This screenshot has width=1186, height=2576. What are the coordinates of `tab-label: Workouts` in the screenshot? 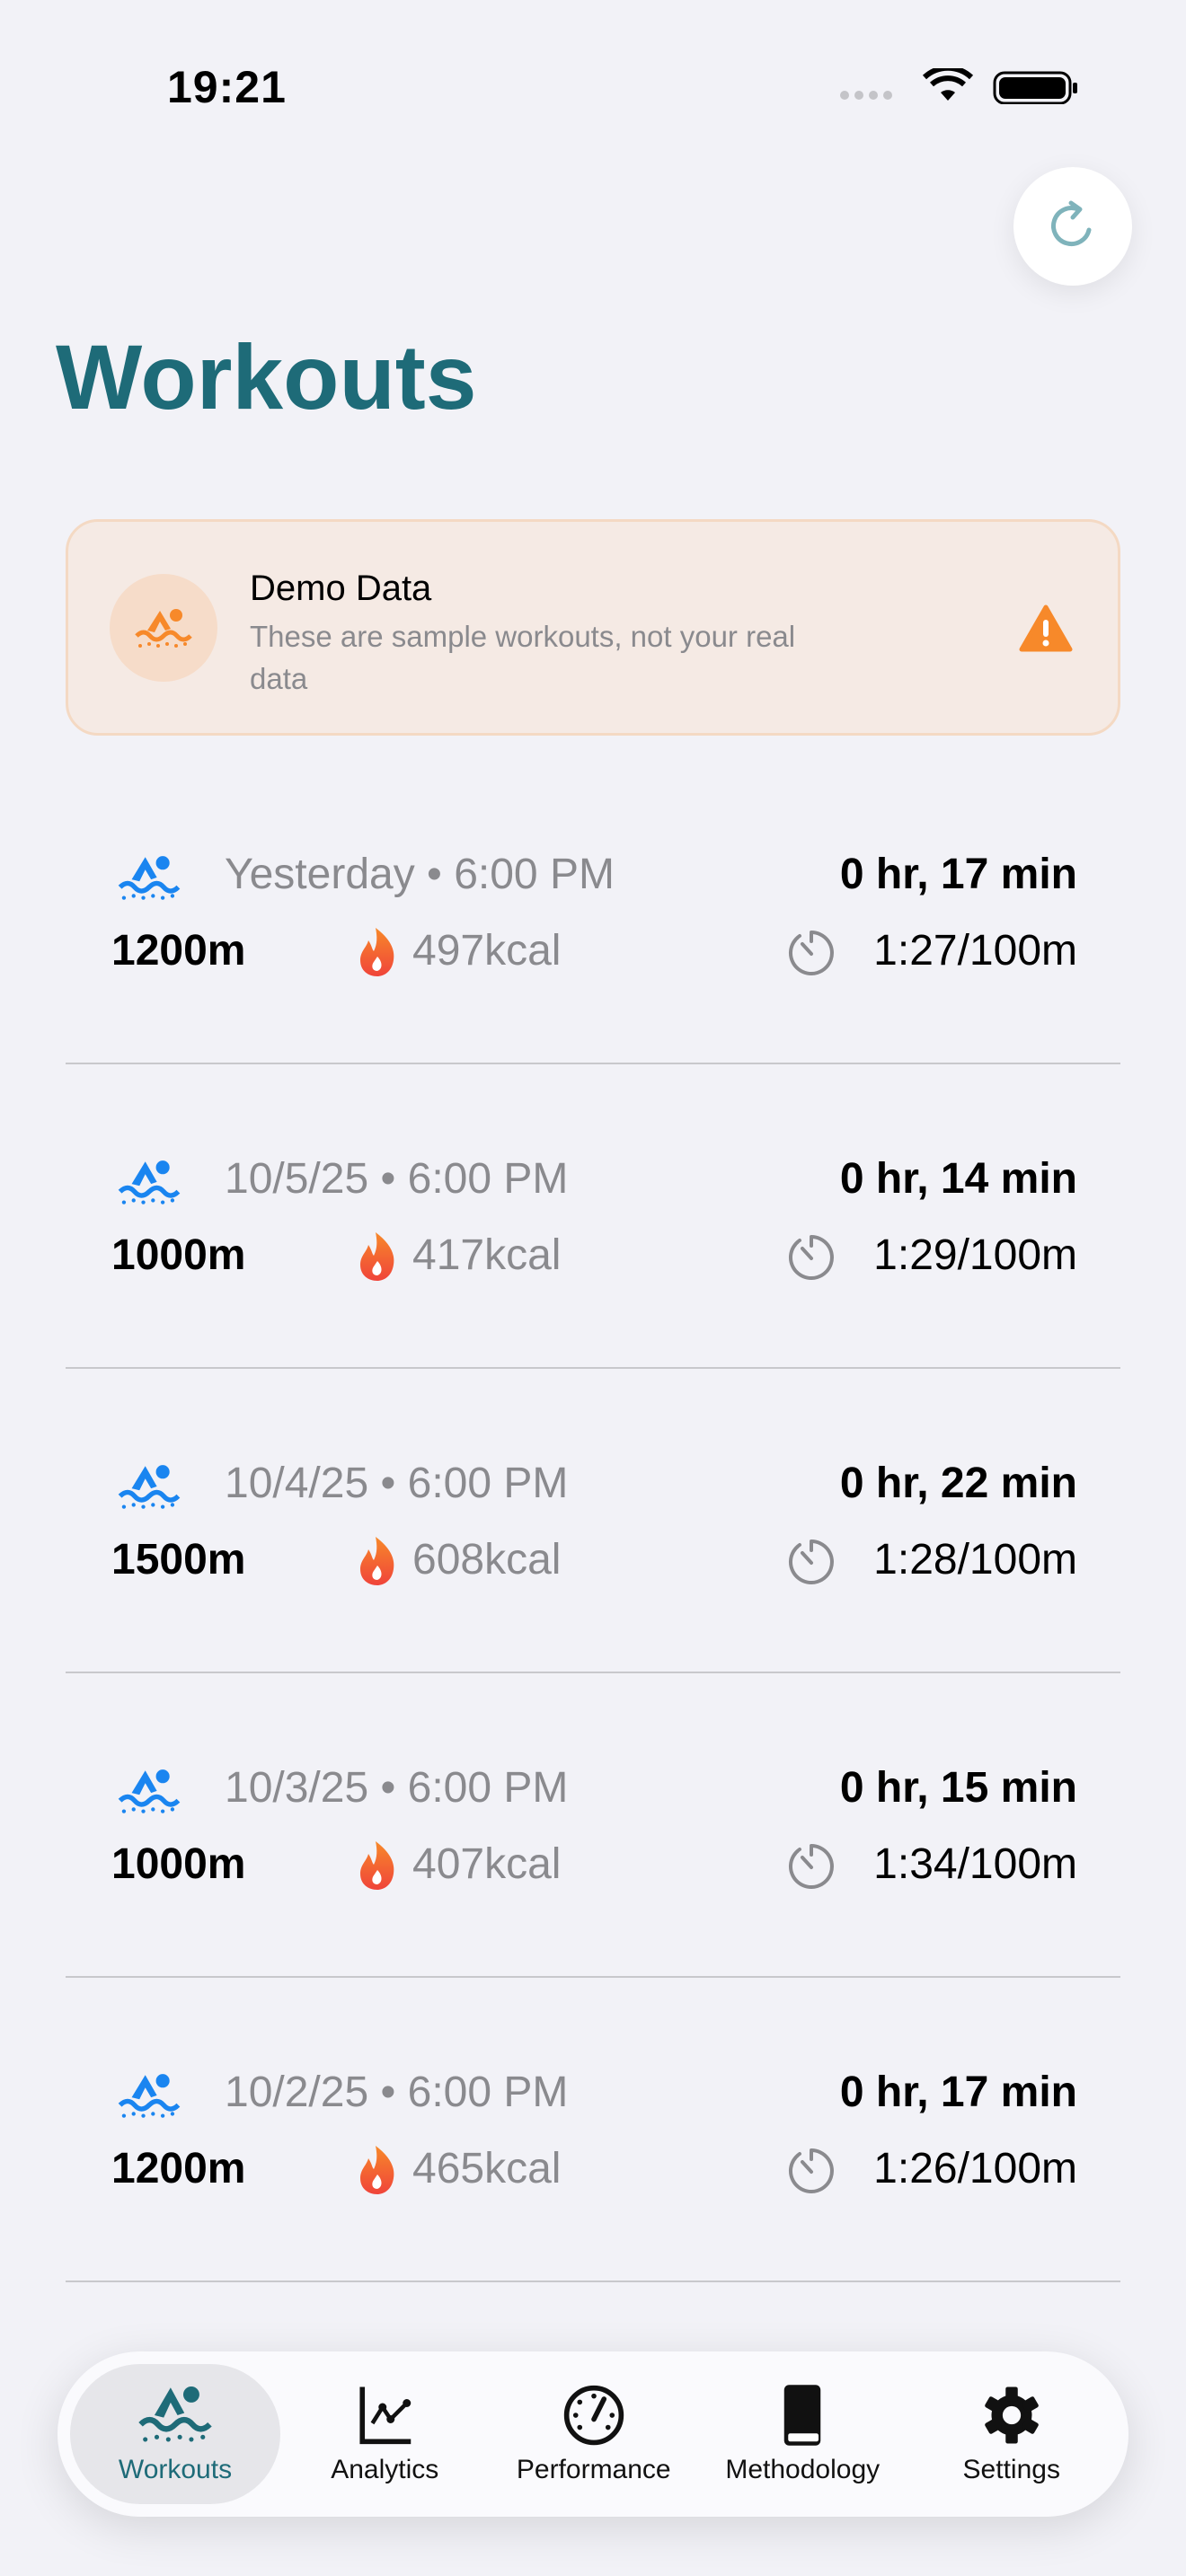 It's located at (175, 2469).